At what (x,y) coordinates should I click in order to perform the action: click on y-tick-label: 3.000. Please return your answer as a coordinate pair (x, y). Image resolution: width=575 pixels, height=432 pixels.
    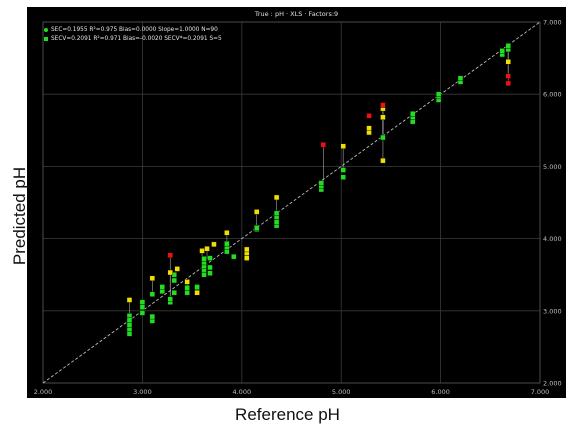
    Looking at the image, I should click on (552, 311).